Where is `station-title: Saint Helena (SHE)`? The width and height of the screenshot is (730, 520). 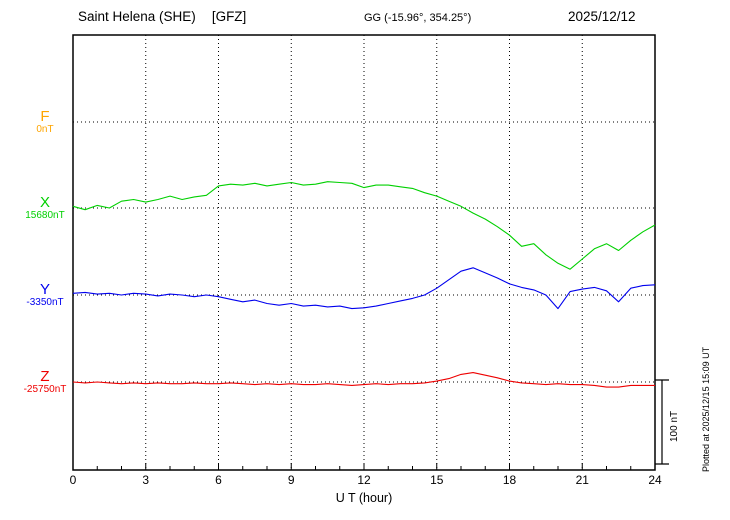 station-title: Saint Helena (SHE) is located at coordinates (137, 16).